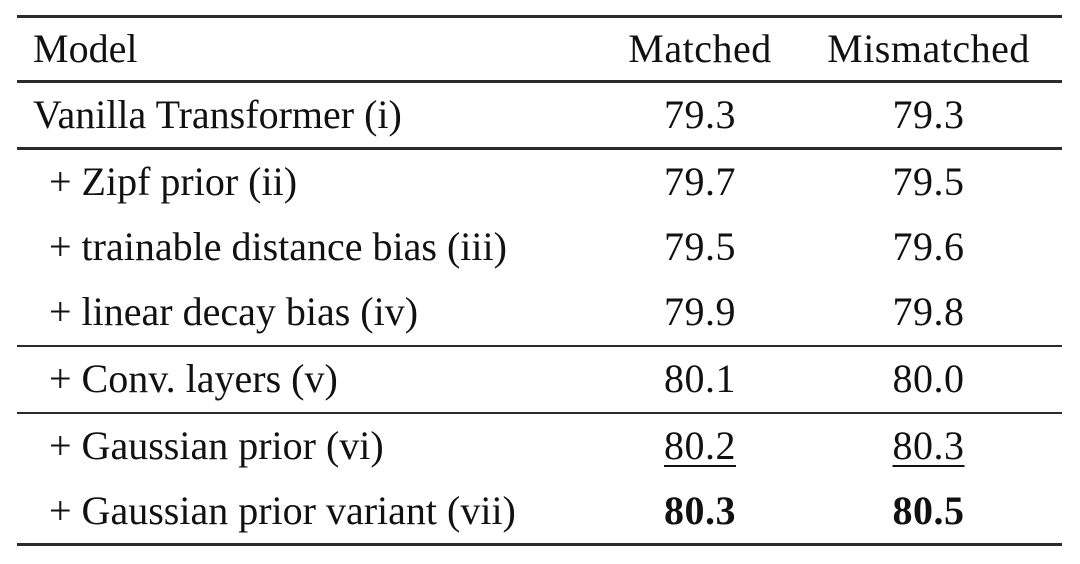 This screenshot has height=564, width=1080. Describe the element at coordinates (928, 114) in the screenshot. I see `mismatched-value: 79.3` at that location.